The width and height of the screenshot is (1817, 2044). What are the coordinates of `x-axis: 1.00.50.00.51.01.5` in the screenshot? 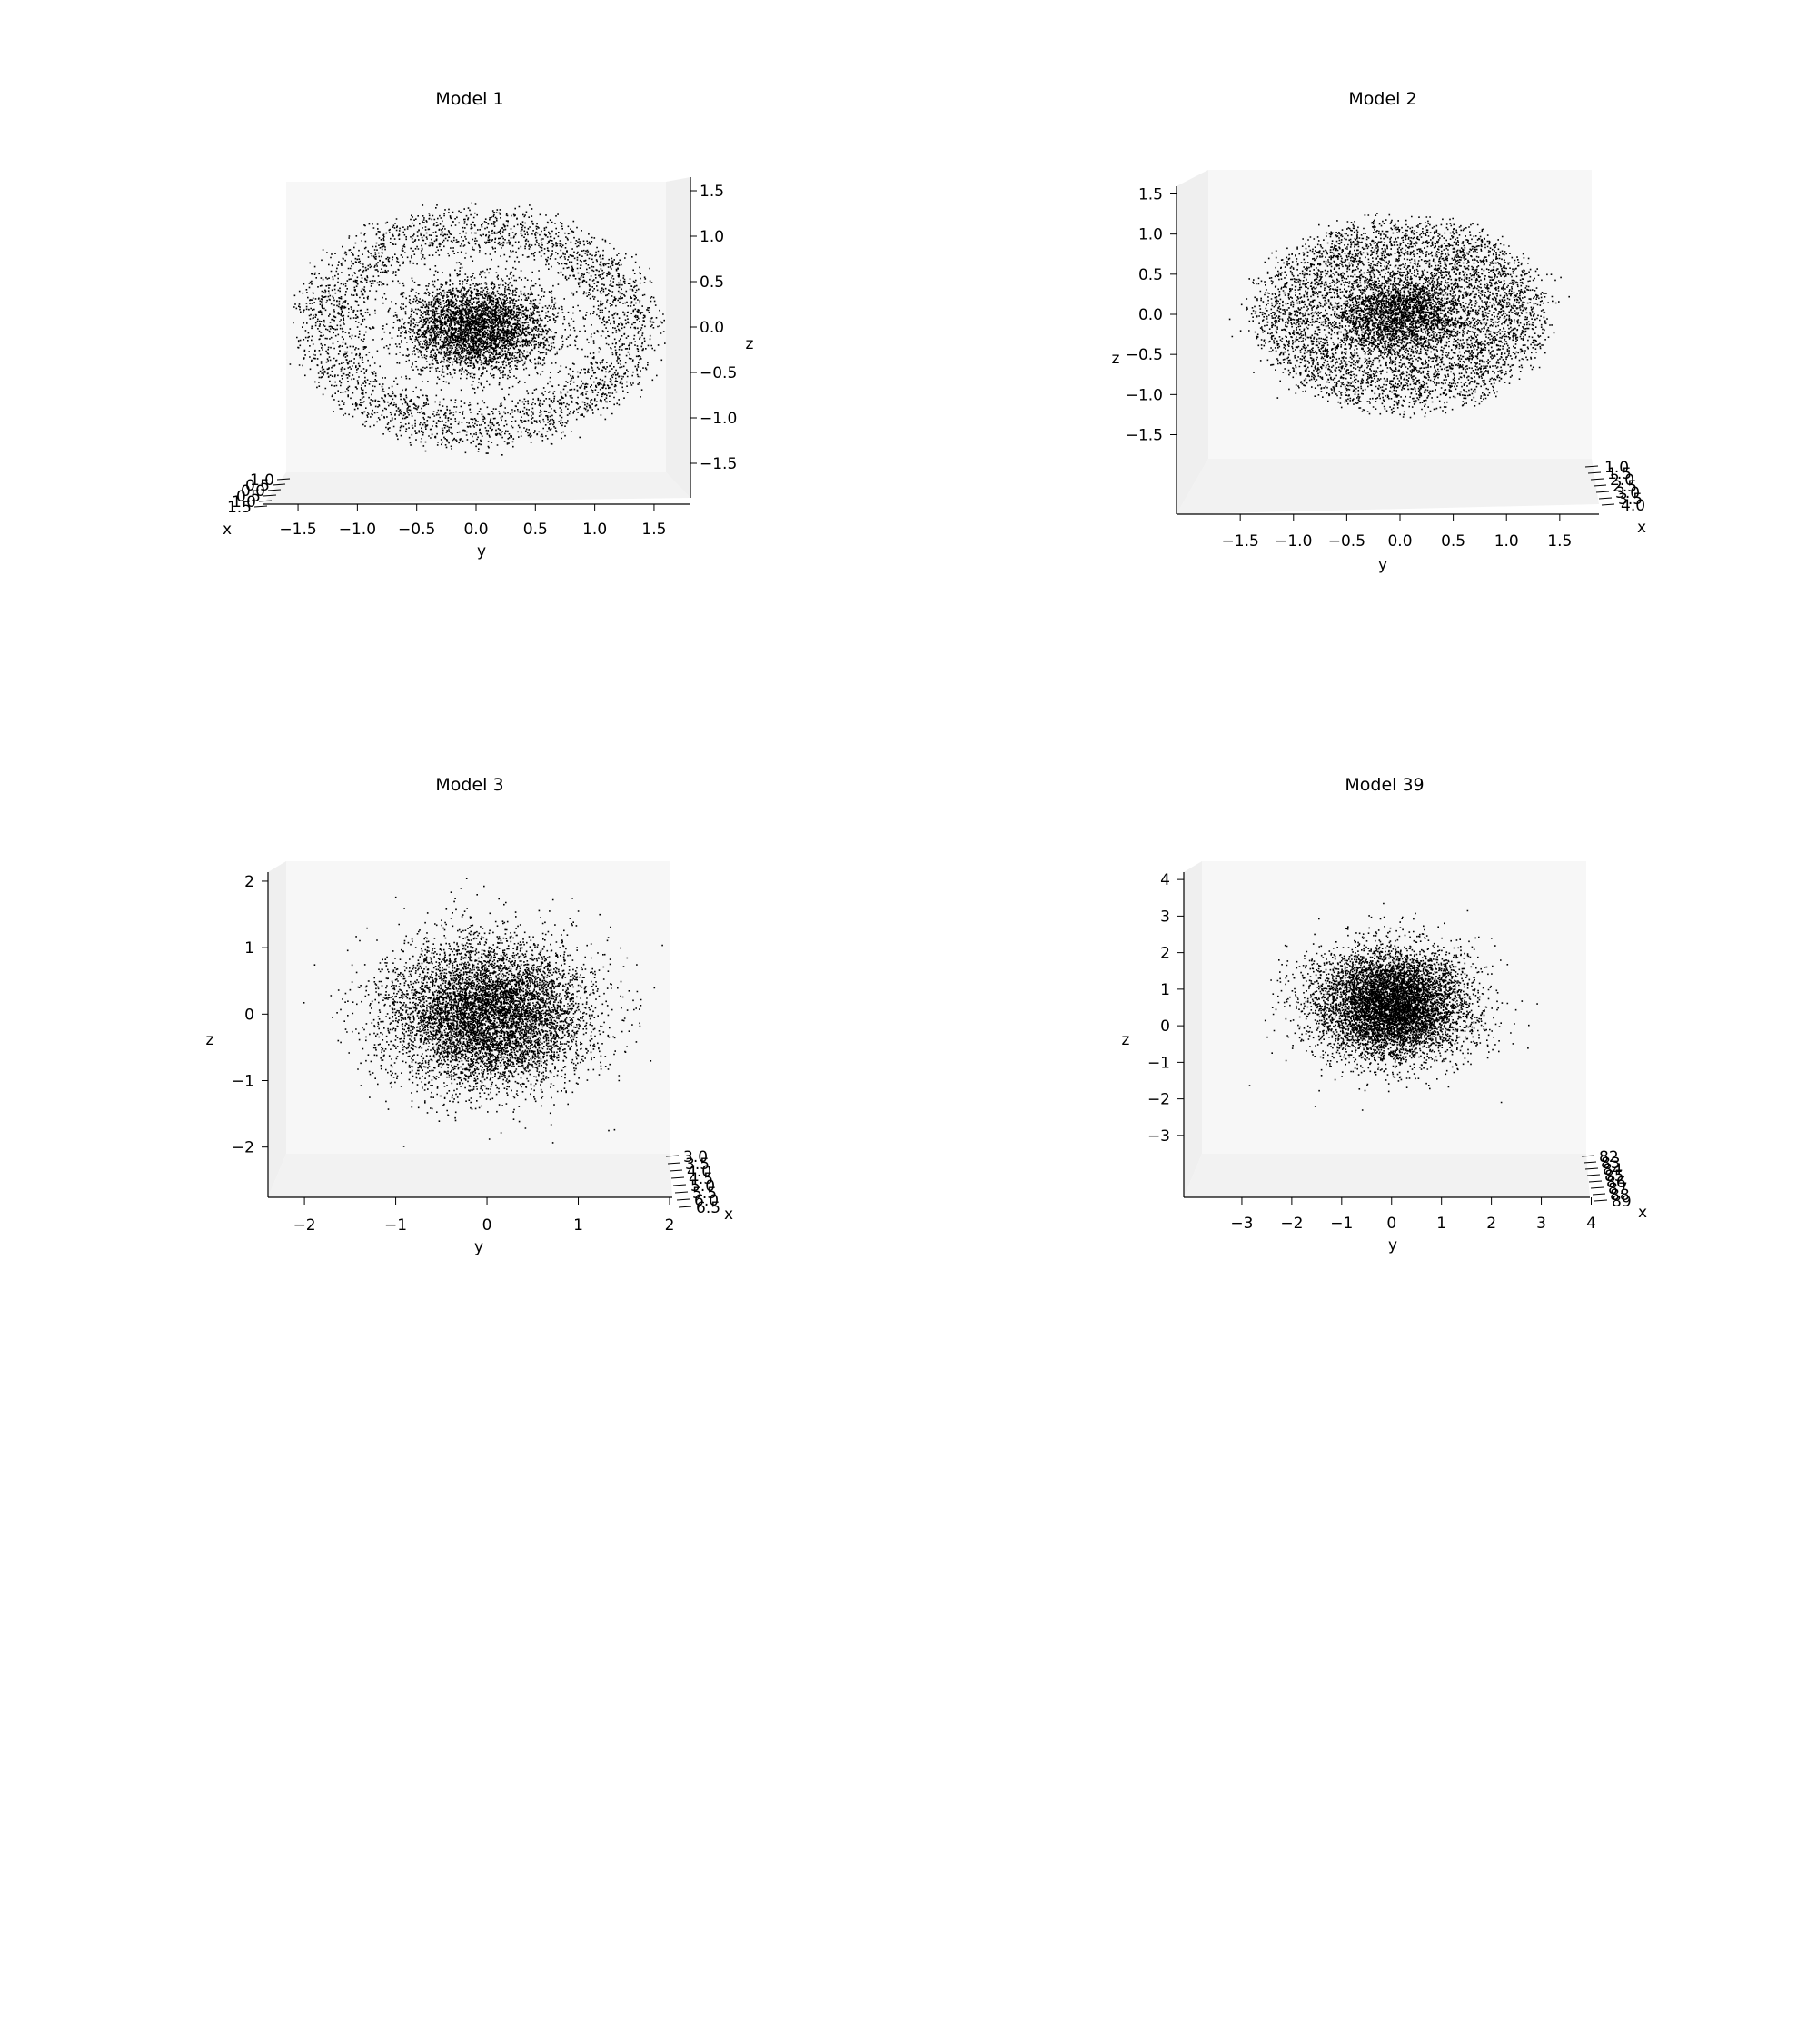 It's located at (259, 494).